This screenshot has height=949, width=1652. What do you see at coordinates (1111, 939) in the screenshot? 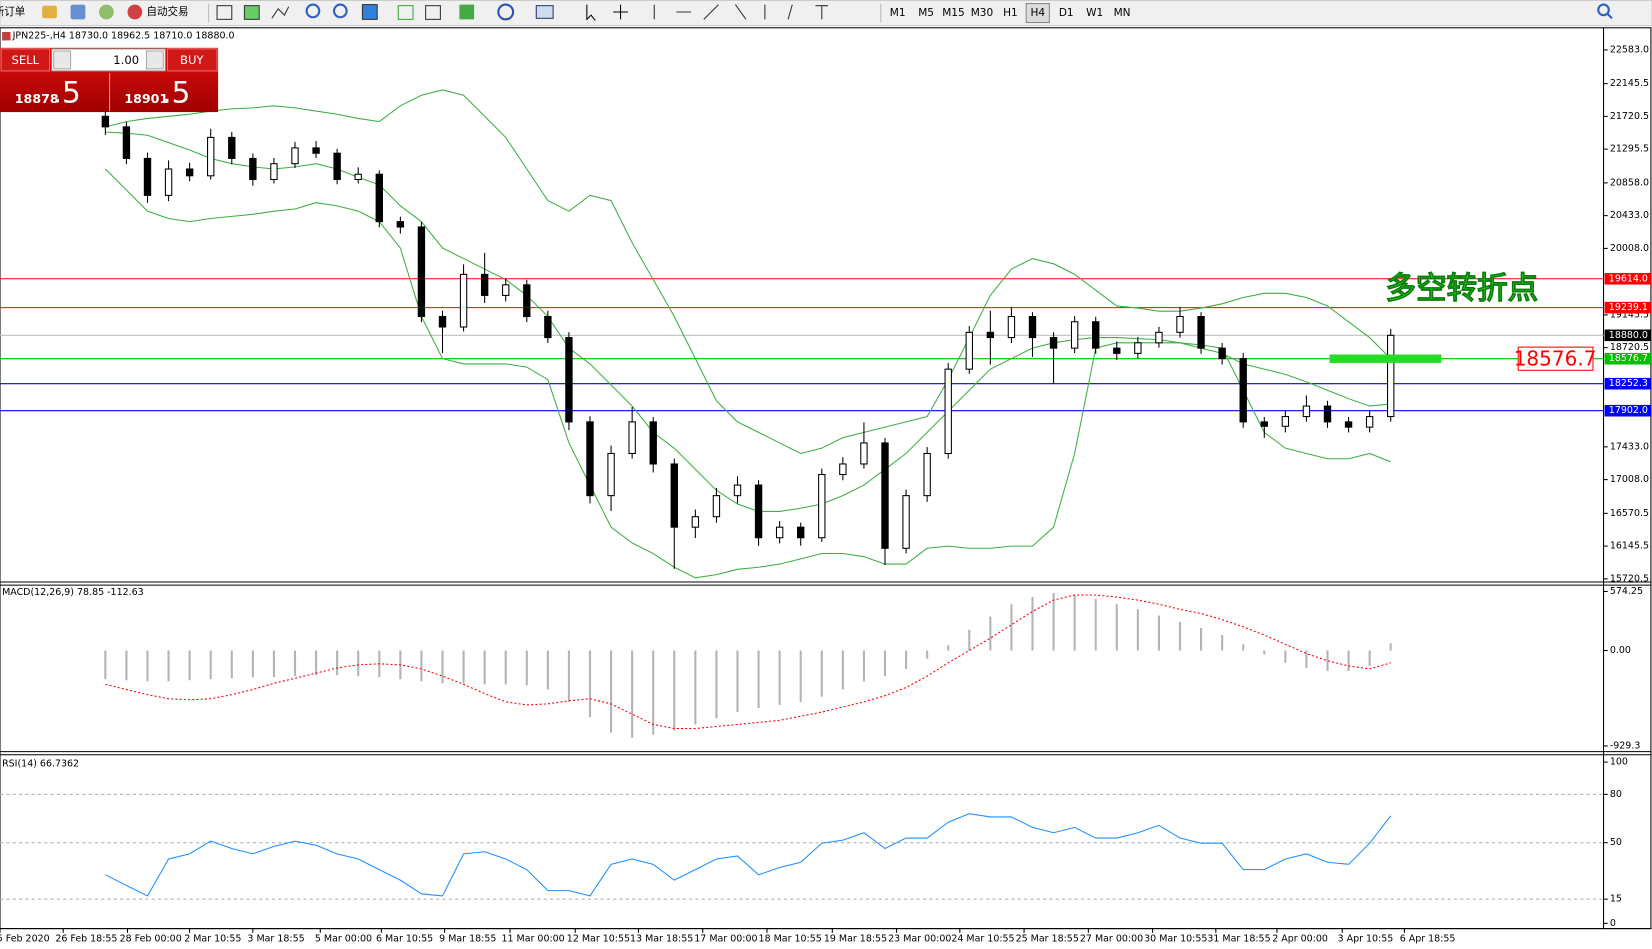
I see `x-tick-label: 27 Mar 00:00` at bounding box center [1111, 939].